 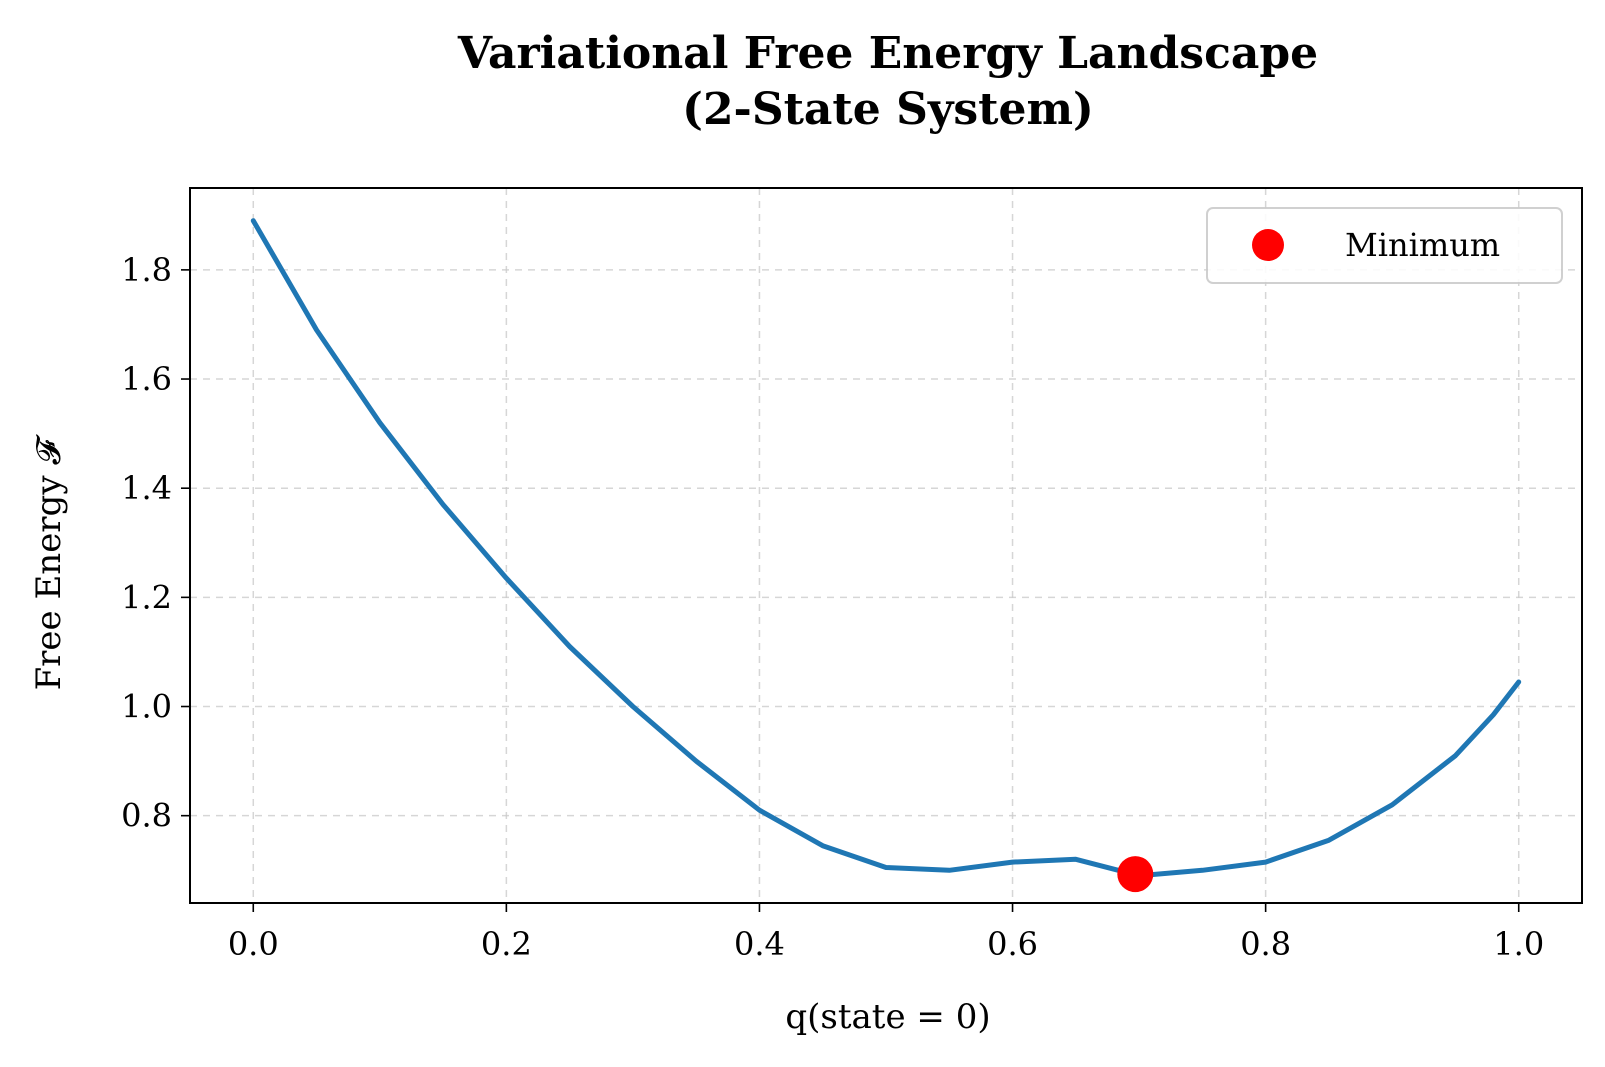 What do you see at coordinates (1518, 944) in the screenshot?
I see `x-tick-label: 1.0` at bounding box center [1518, 944].